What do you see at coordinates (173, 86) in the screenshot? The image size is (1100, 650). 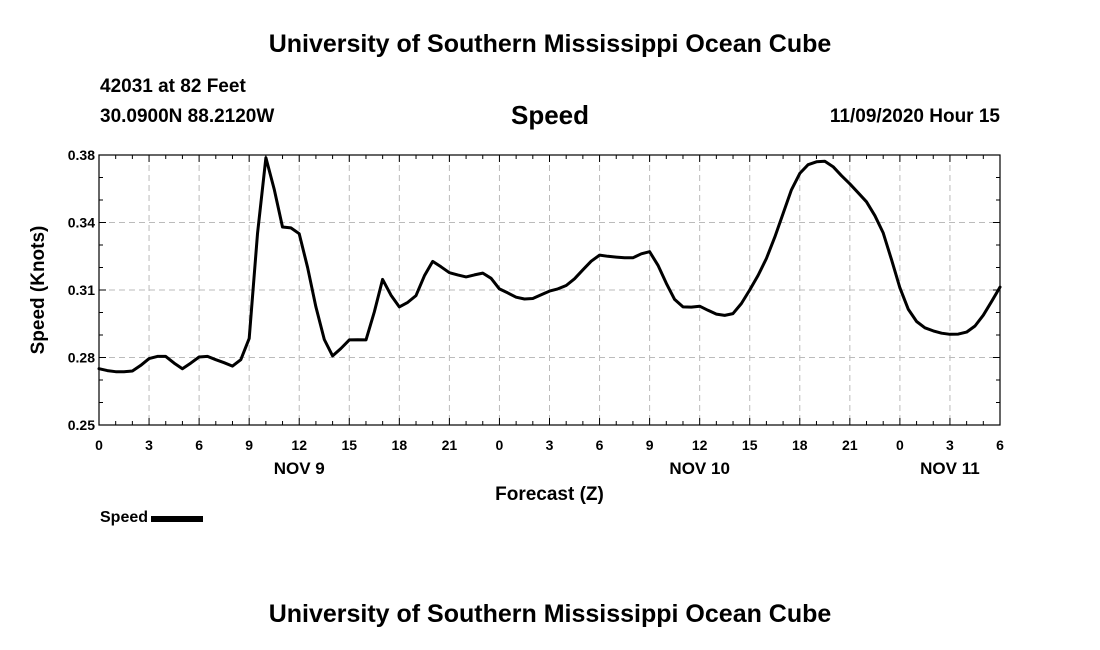 I see `station-label: 42031 at 82 Feet` at bounding box center [173, 86].